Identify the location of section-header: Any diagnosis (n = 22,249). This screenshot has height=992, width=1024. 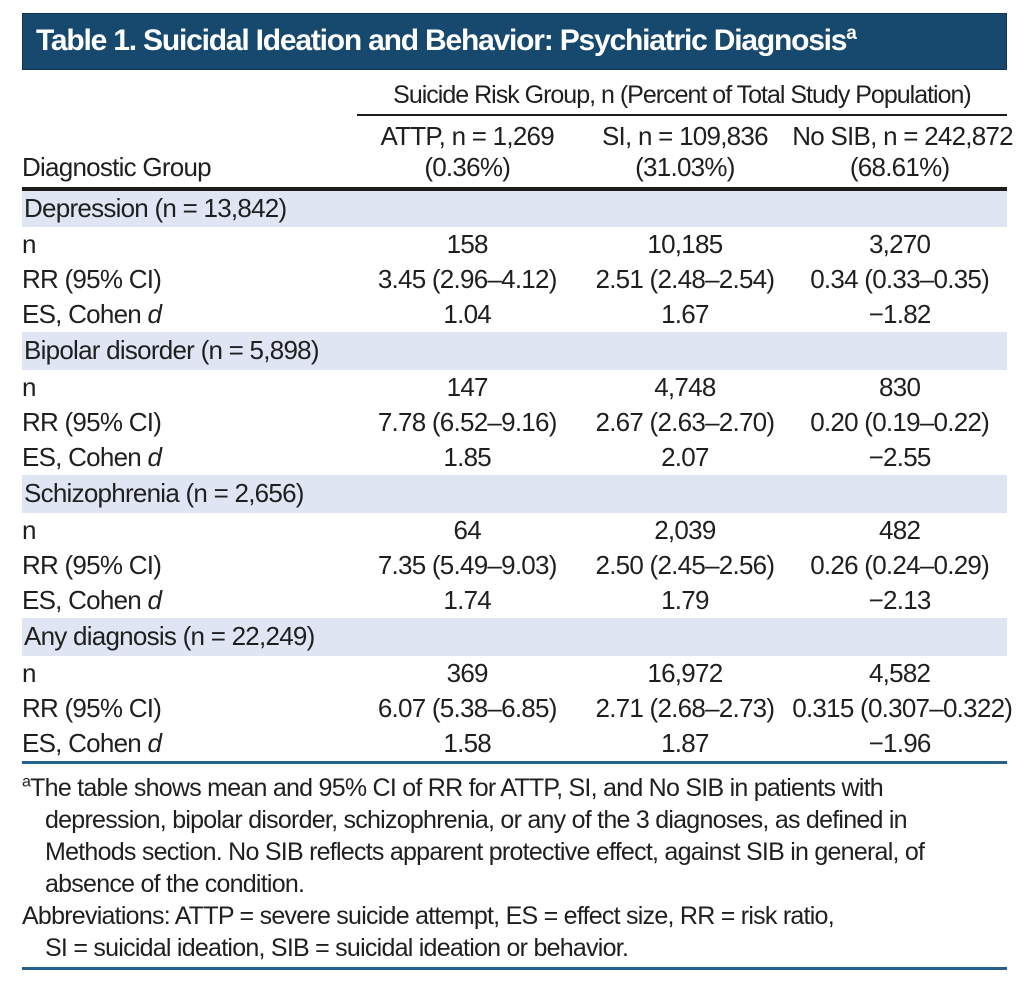
(514, 637).